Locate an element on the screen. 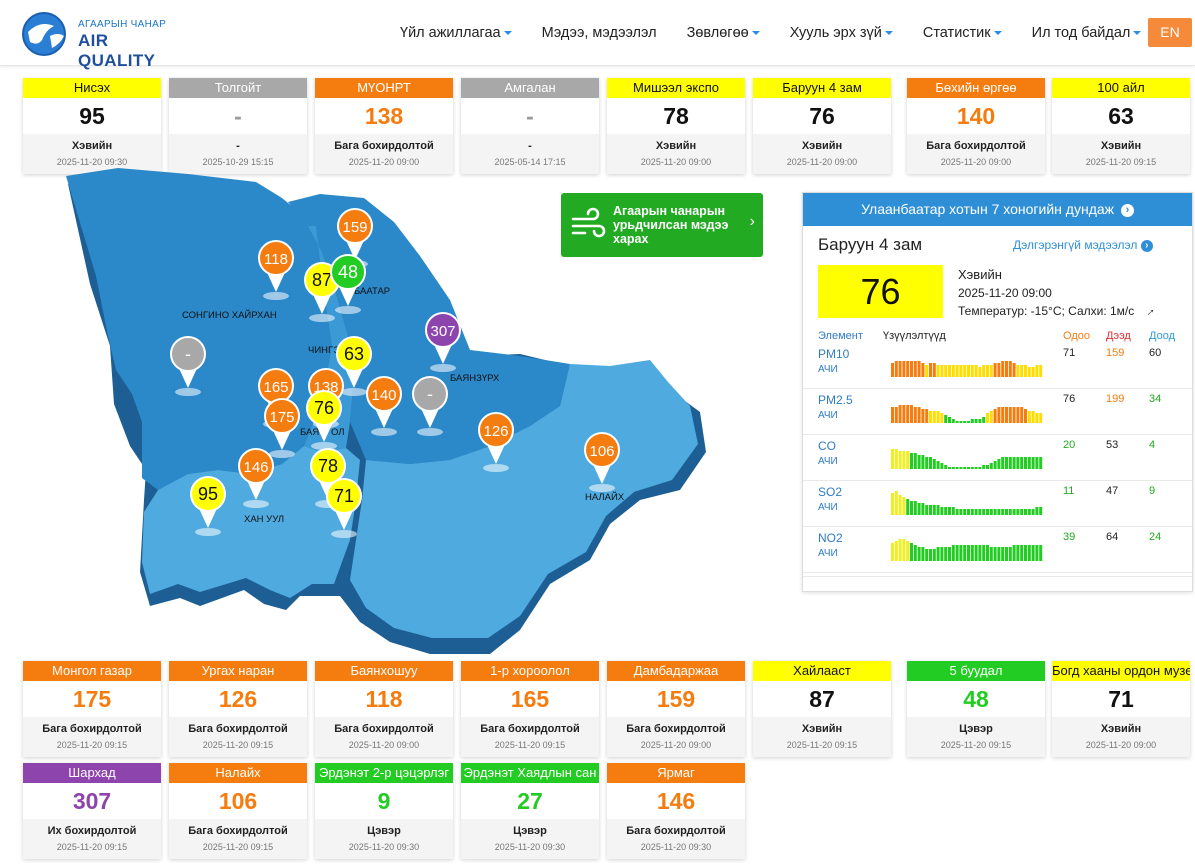 The width and height of the screenshot is (1195, 865). district-nalaikh is located at coordinates (524, 499).